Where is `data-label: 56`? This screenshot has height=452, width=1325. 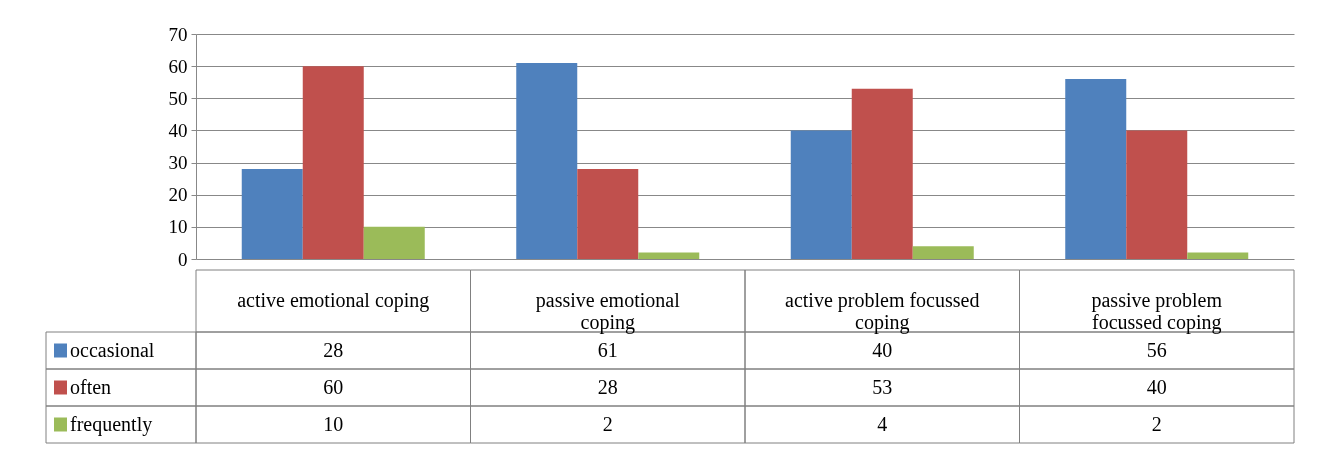 data-label: 56 is located at coordinates (1156, 349).